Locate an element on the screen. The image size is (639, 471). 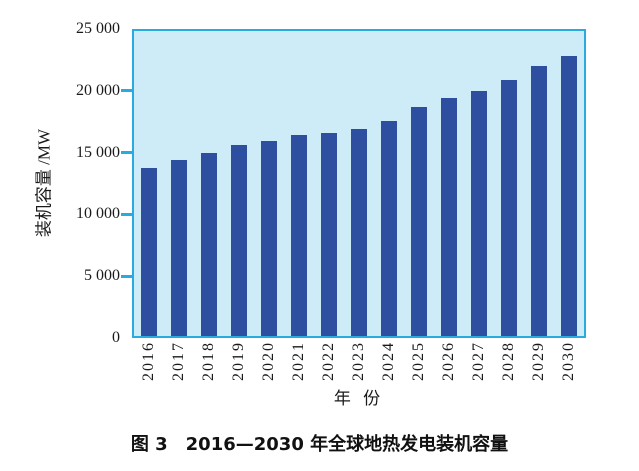
bar-2016 is located at coordinates (149, 252).